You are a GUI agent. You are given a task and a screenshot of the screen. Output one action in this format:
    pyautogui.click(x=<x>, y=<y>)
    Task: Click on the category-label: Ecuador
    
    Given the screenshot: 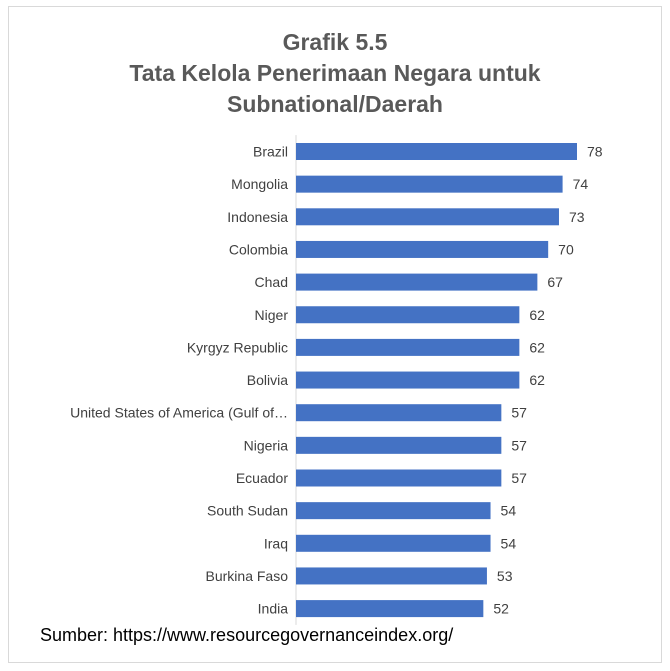 What is the action you would take?
    pyautogui.click(x=262, y=478)
    